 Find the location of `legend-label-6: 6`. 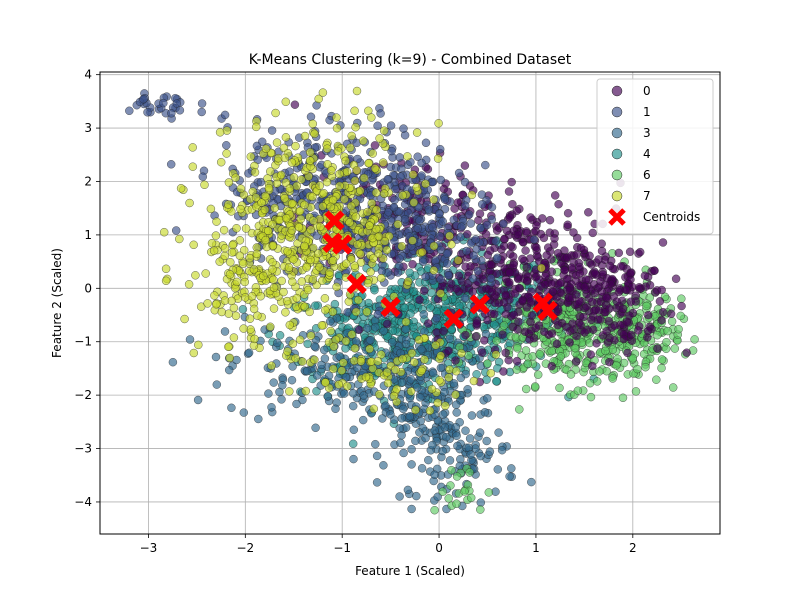

legend-label-6: 6 is located at coordinates (647, 175).